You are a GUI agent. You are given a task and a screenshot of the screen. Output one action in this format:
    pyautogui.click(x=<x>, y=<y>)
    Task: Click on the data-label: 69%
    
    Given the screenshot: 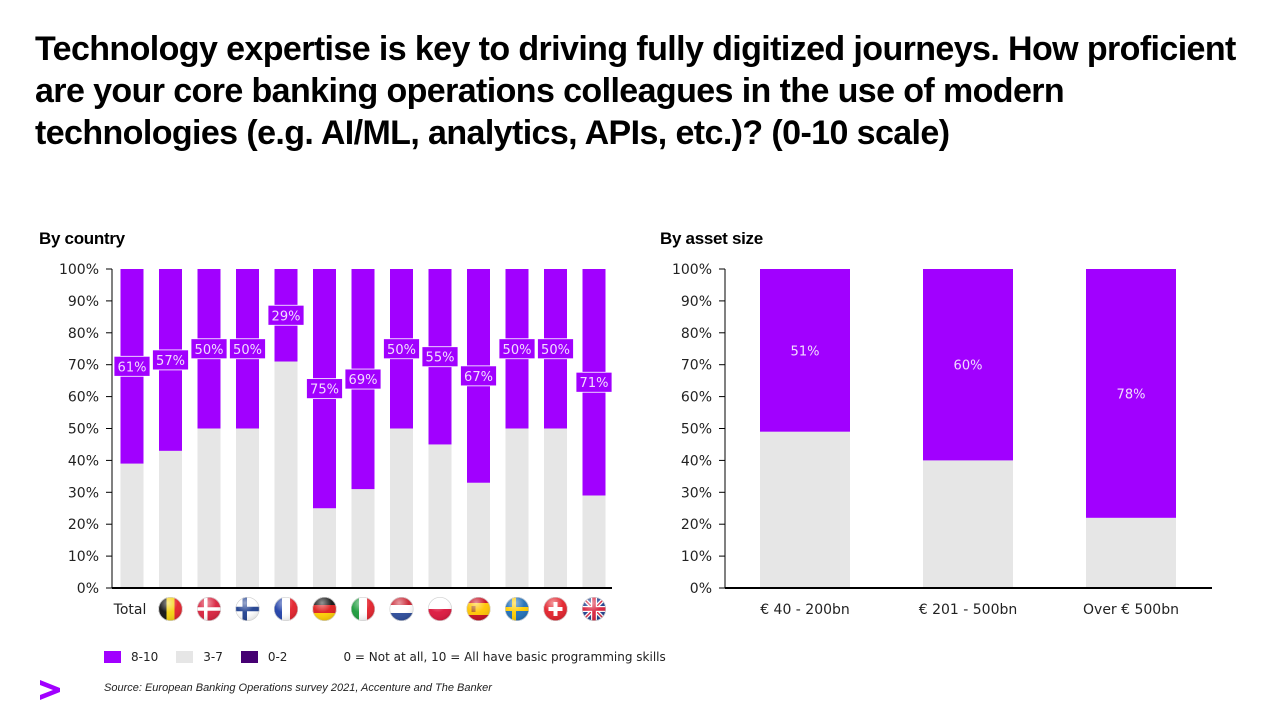 What is the action you would take?
    pyautogui.click(x=363, y=380)
    